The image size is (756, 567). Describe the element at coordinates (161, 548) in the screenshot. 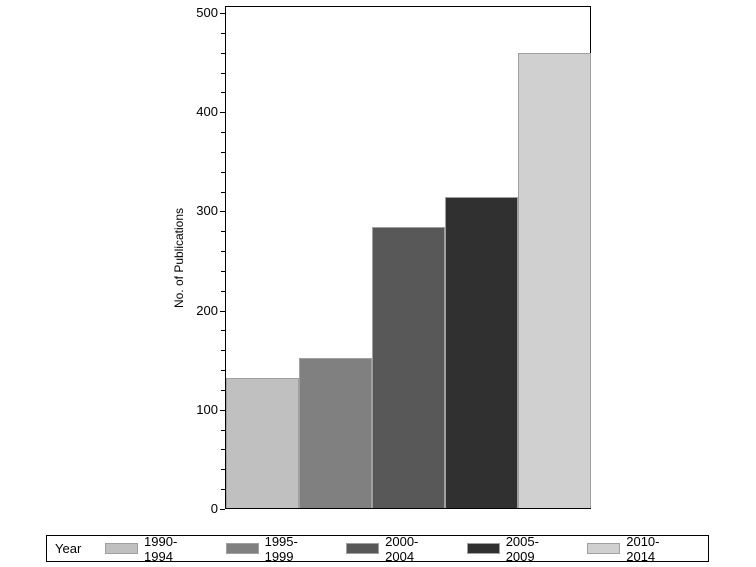

I see `legend-label: 1990-1994` at that location.